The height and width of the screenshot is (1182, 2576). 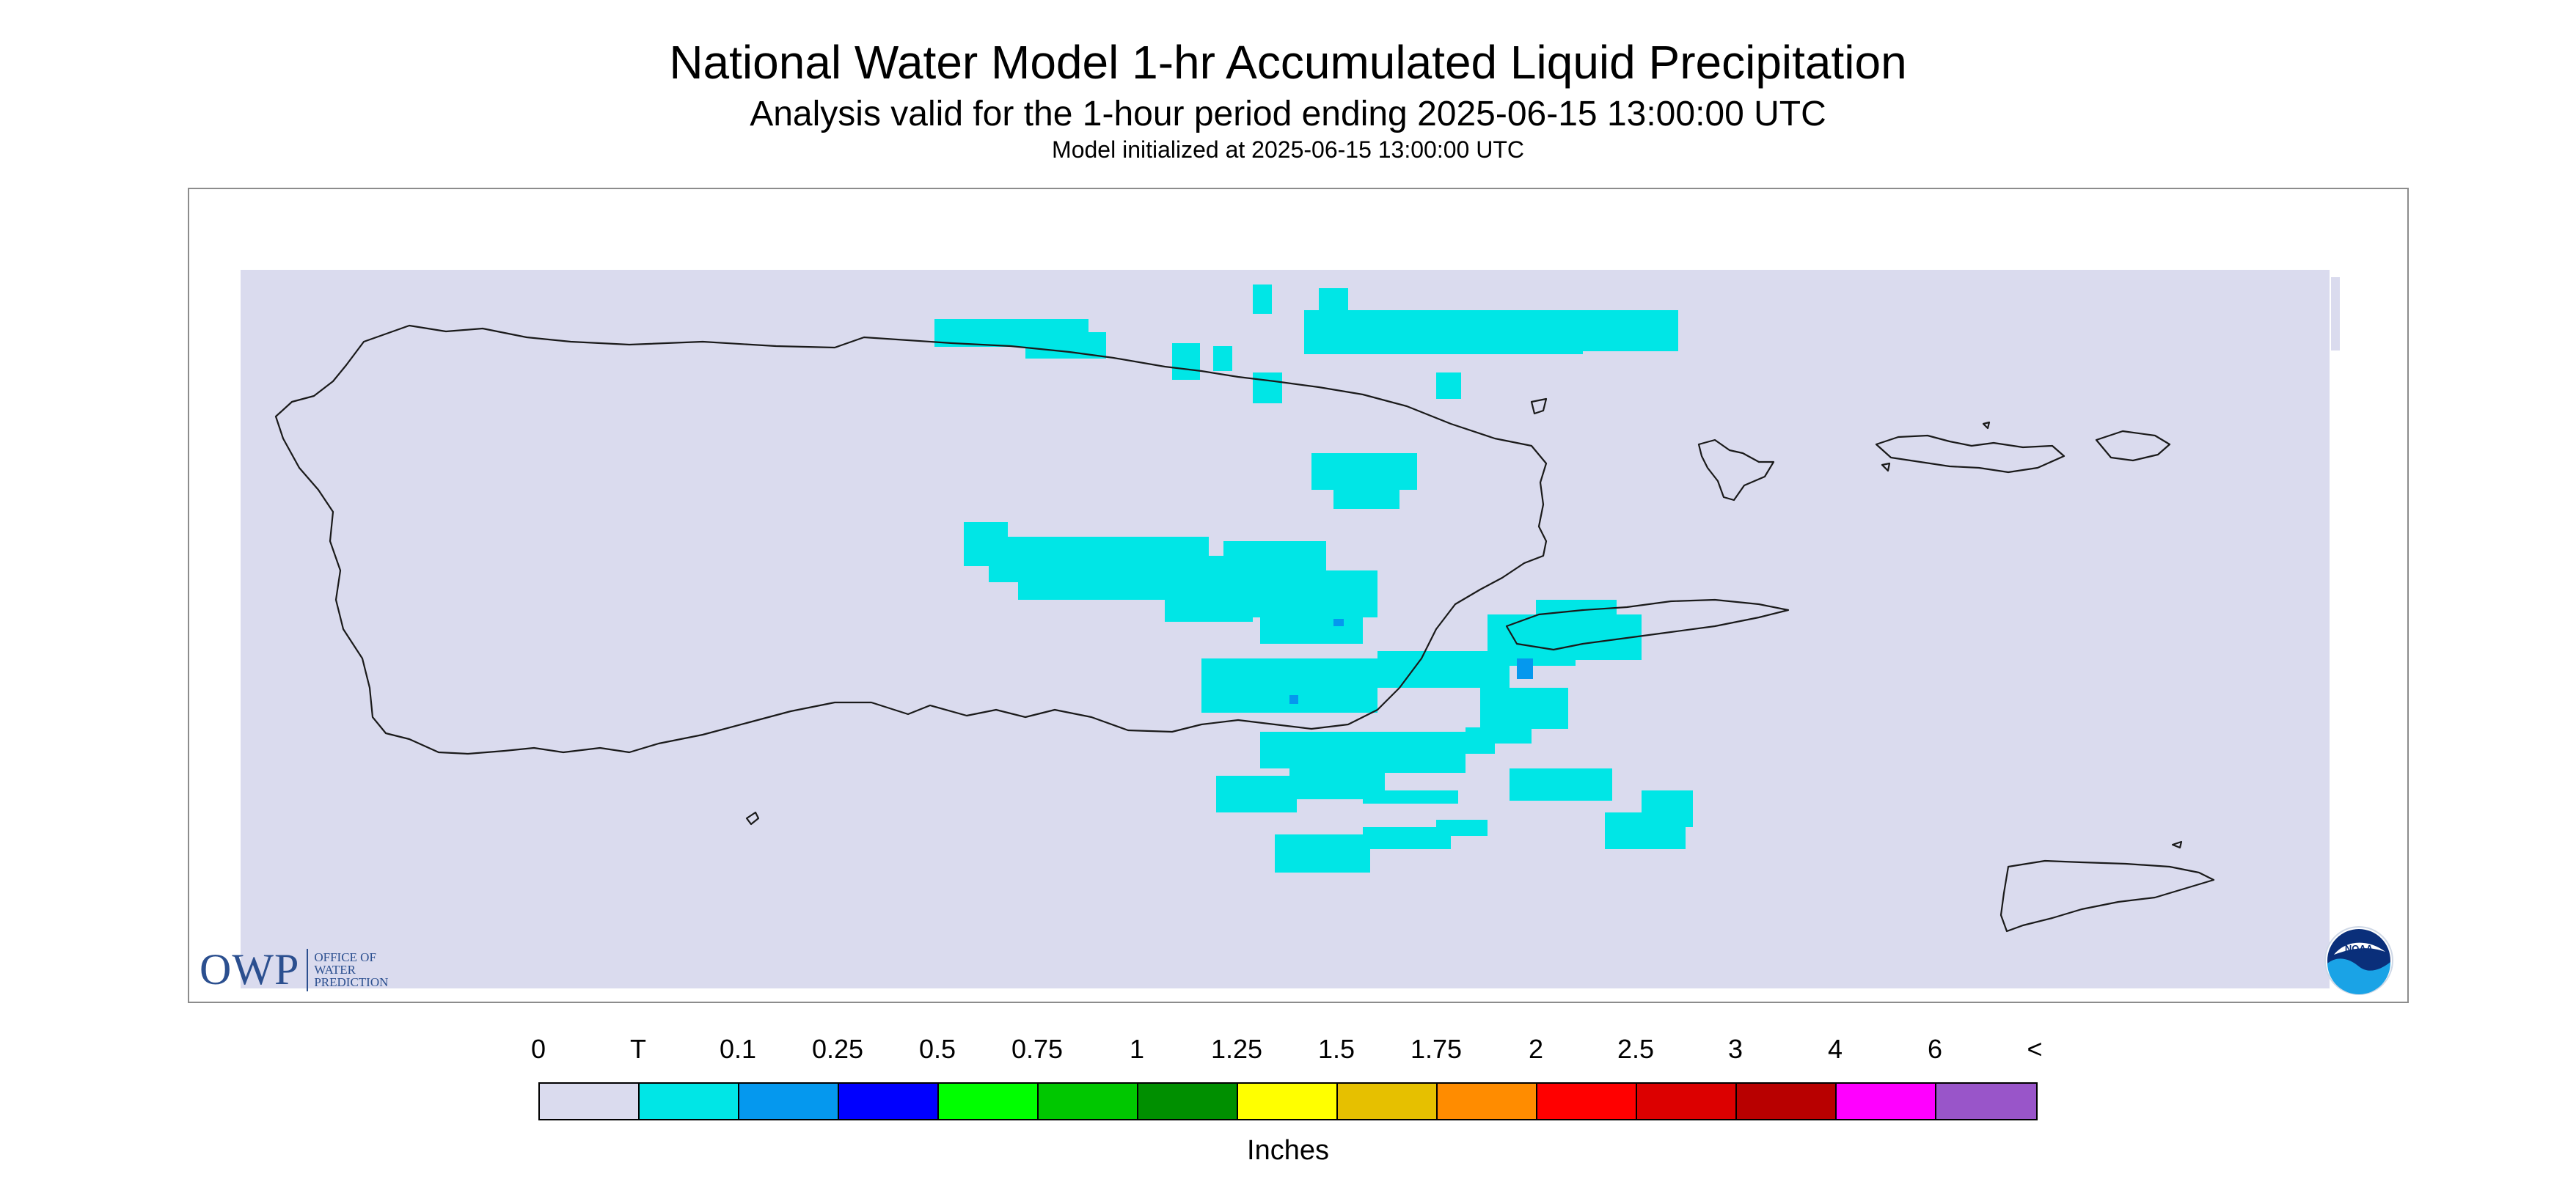 I want to click on st-thomas-outline, so click(x=1736, y=470).